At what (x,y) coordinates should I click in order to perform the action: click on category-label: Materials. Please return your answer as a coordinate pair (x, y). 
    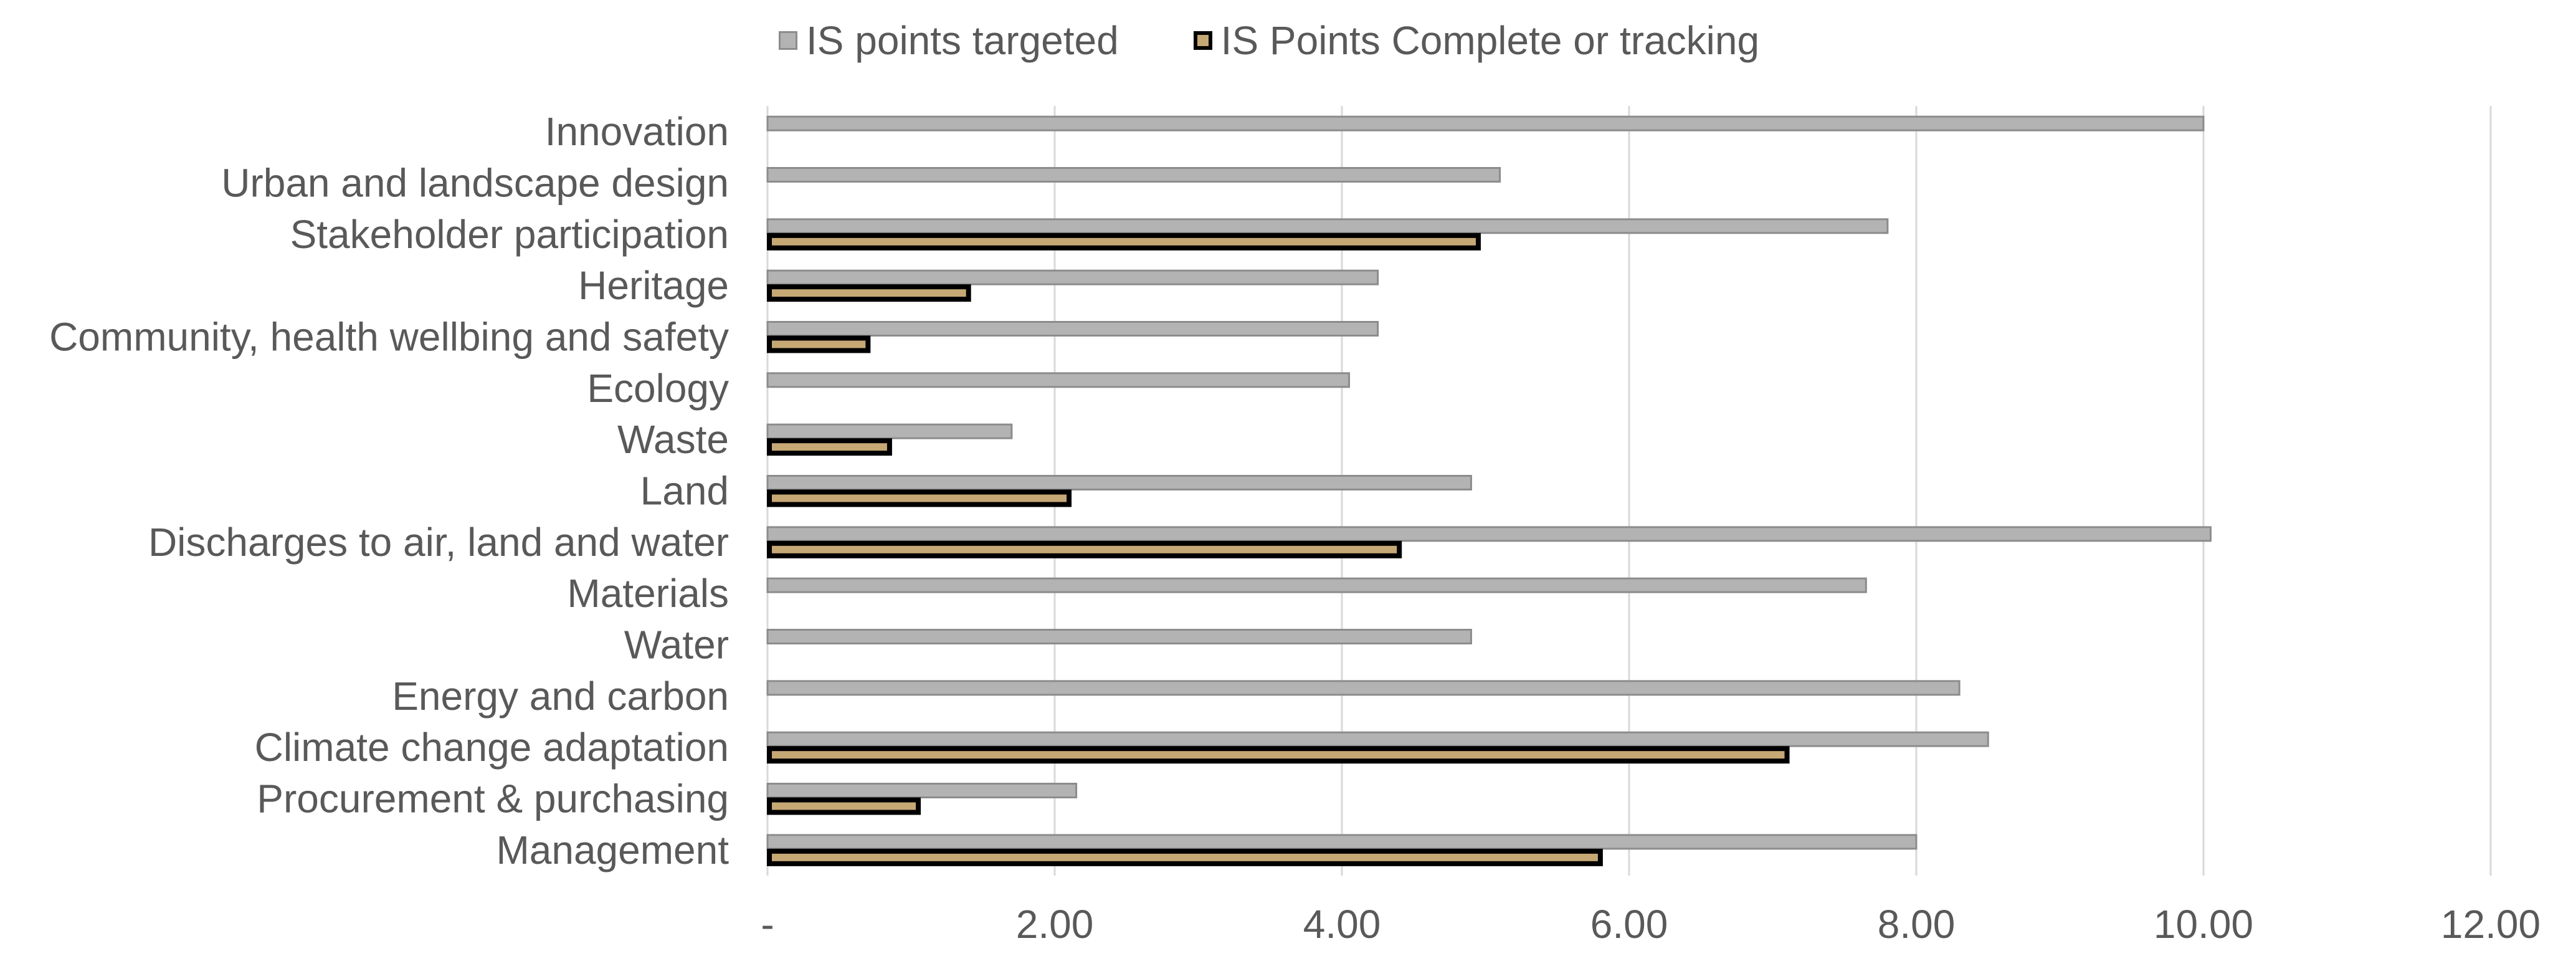
    Looking at the image, I should click on (648, 593).